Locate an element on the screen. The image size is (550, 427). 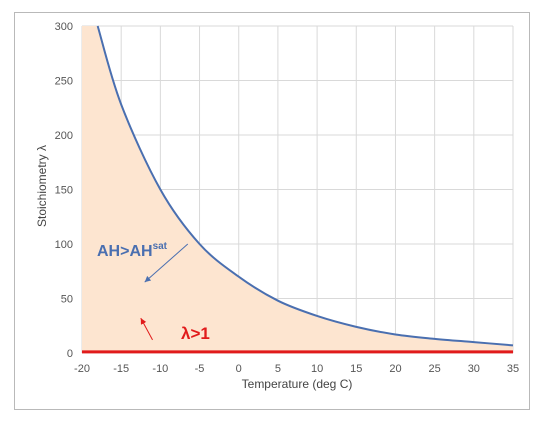
x-tick-label: 30 is located at coordinates (474, 369).